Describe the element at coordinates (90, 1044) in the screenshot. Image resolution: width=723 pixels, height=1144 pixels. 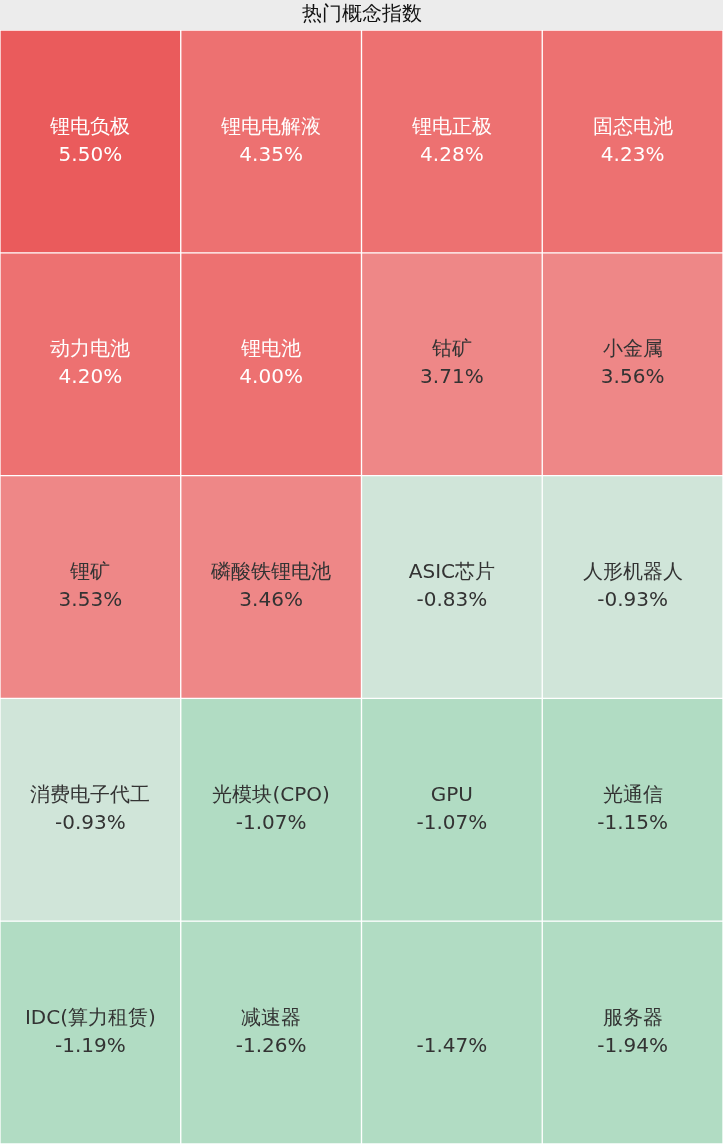
I see `data-label: -1.19%` at that location.